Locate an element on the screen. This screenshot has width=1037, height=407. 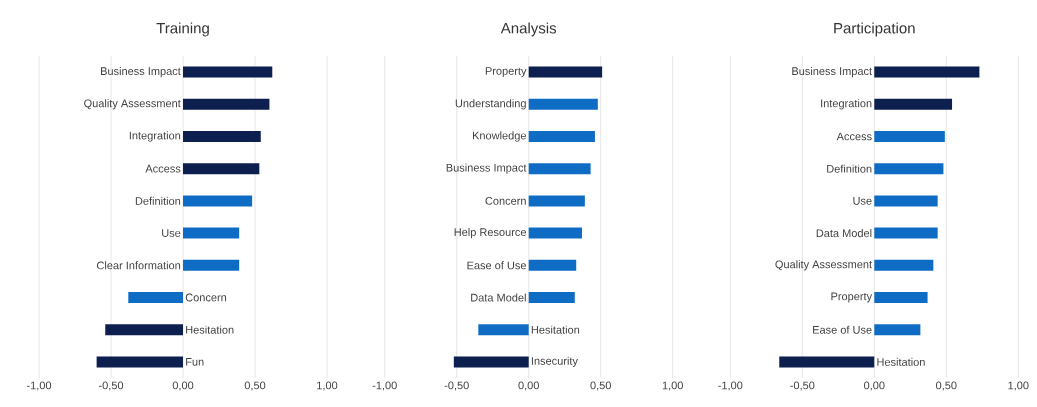
y-tick-label: Clear Information is located at coordinates (139, 265).